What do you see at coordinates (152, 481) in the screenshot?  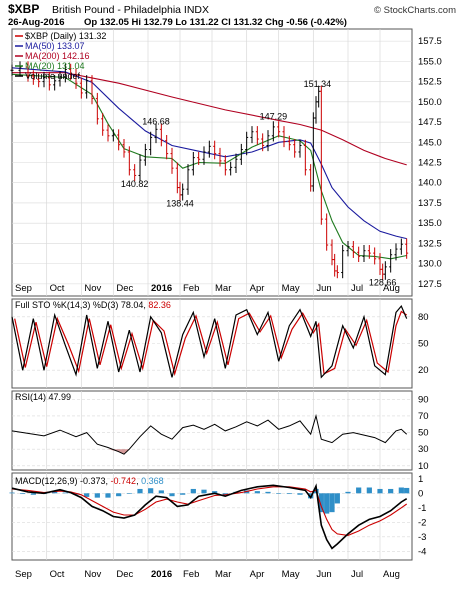 I see `macd-legend-part: 0.368` at bounding box center [152, 481].